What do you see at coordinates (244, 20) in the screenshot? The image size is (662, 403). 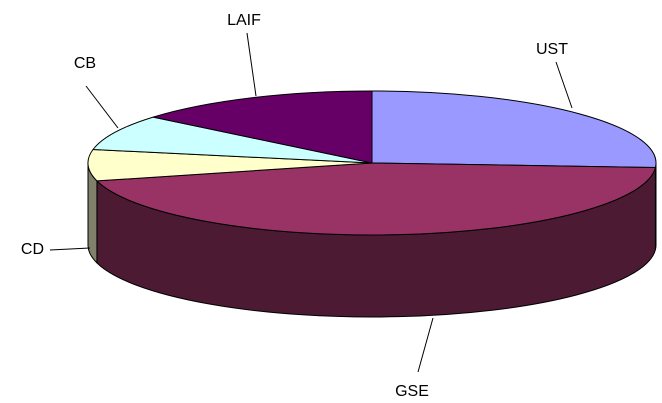 I see `slice-label-laif: LAIF` at bounding box center [244, 20].